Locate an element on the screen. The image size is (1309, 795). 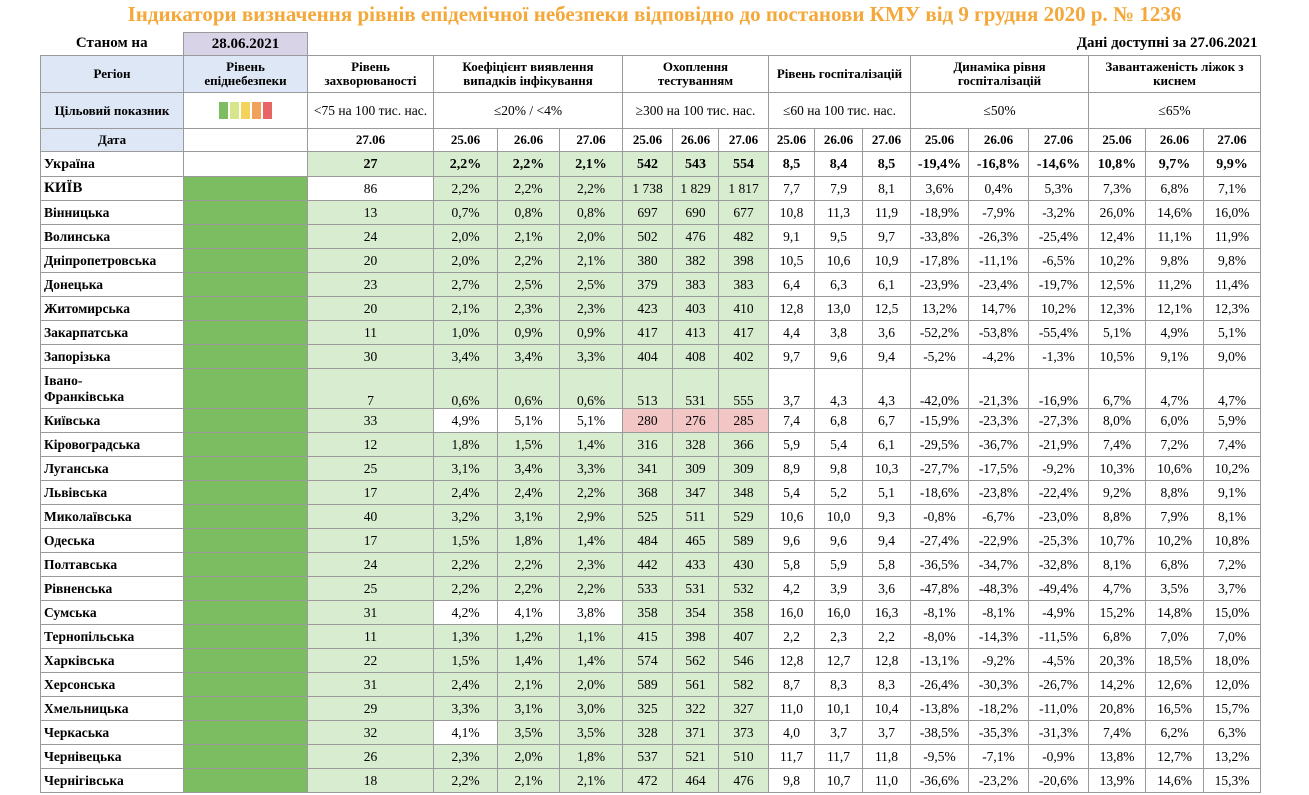
oxygen-value-2: 9,7% is located at coordinates (1174, 164).